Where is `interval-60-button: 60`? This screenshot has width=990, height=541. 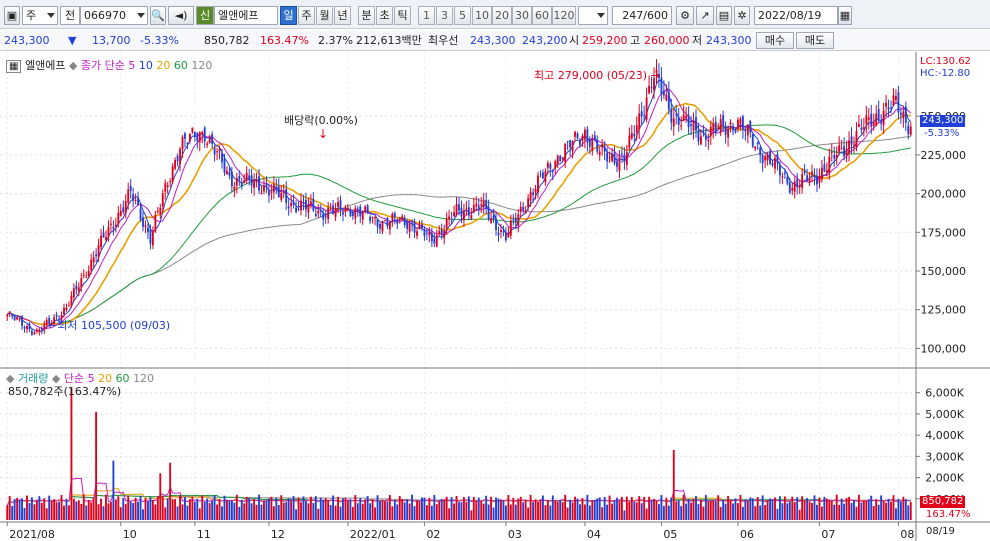
interval-60-button: 60 is located at coordinates (542, 15).